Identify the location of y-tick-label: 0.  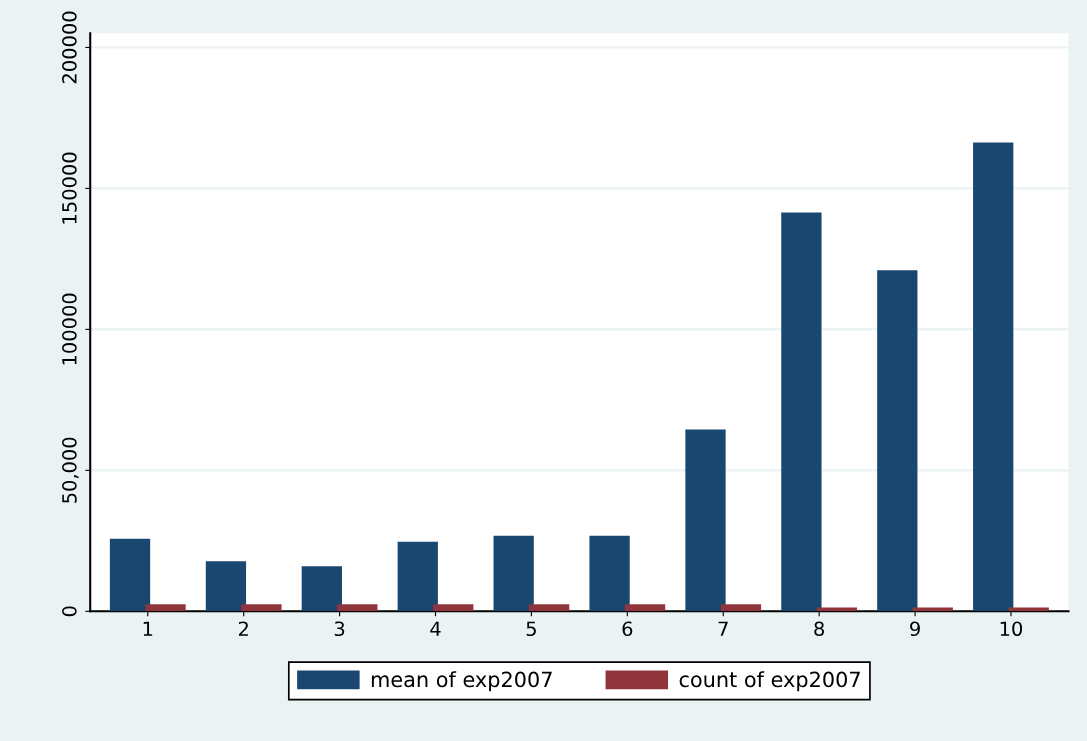
(69, 611).